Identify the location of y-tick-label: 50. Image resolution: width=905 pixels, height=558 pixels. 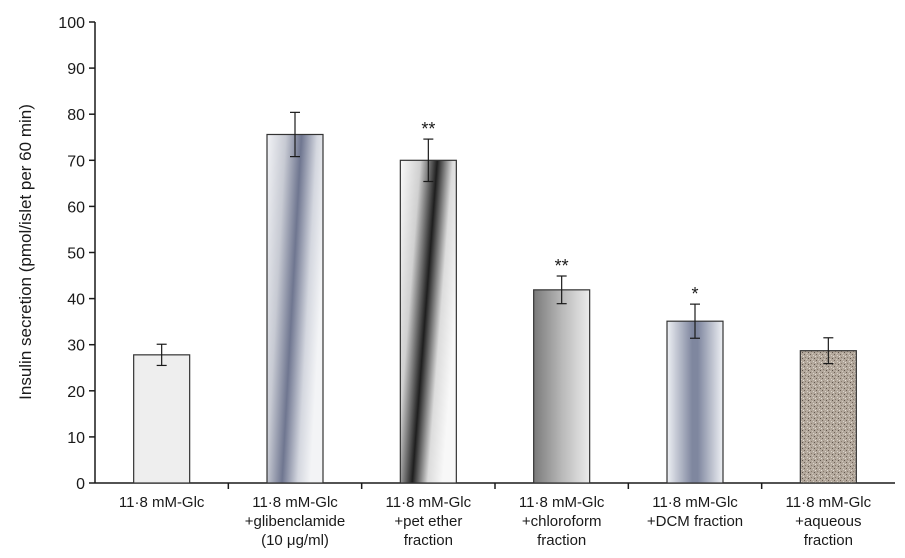
(76, 254).